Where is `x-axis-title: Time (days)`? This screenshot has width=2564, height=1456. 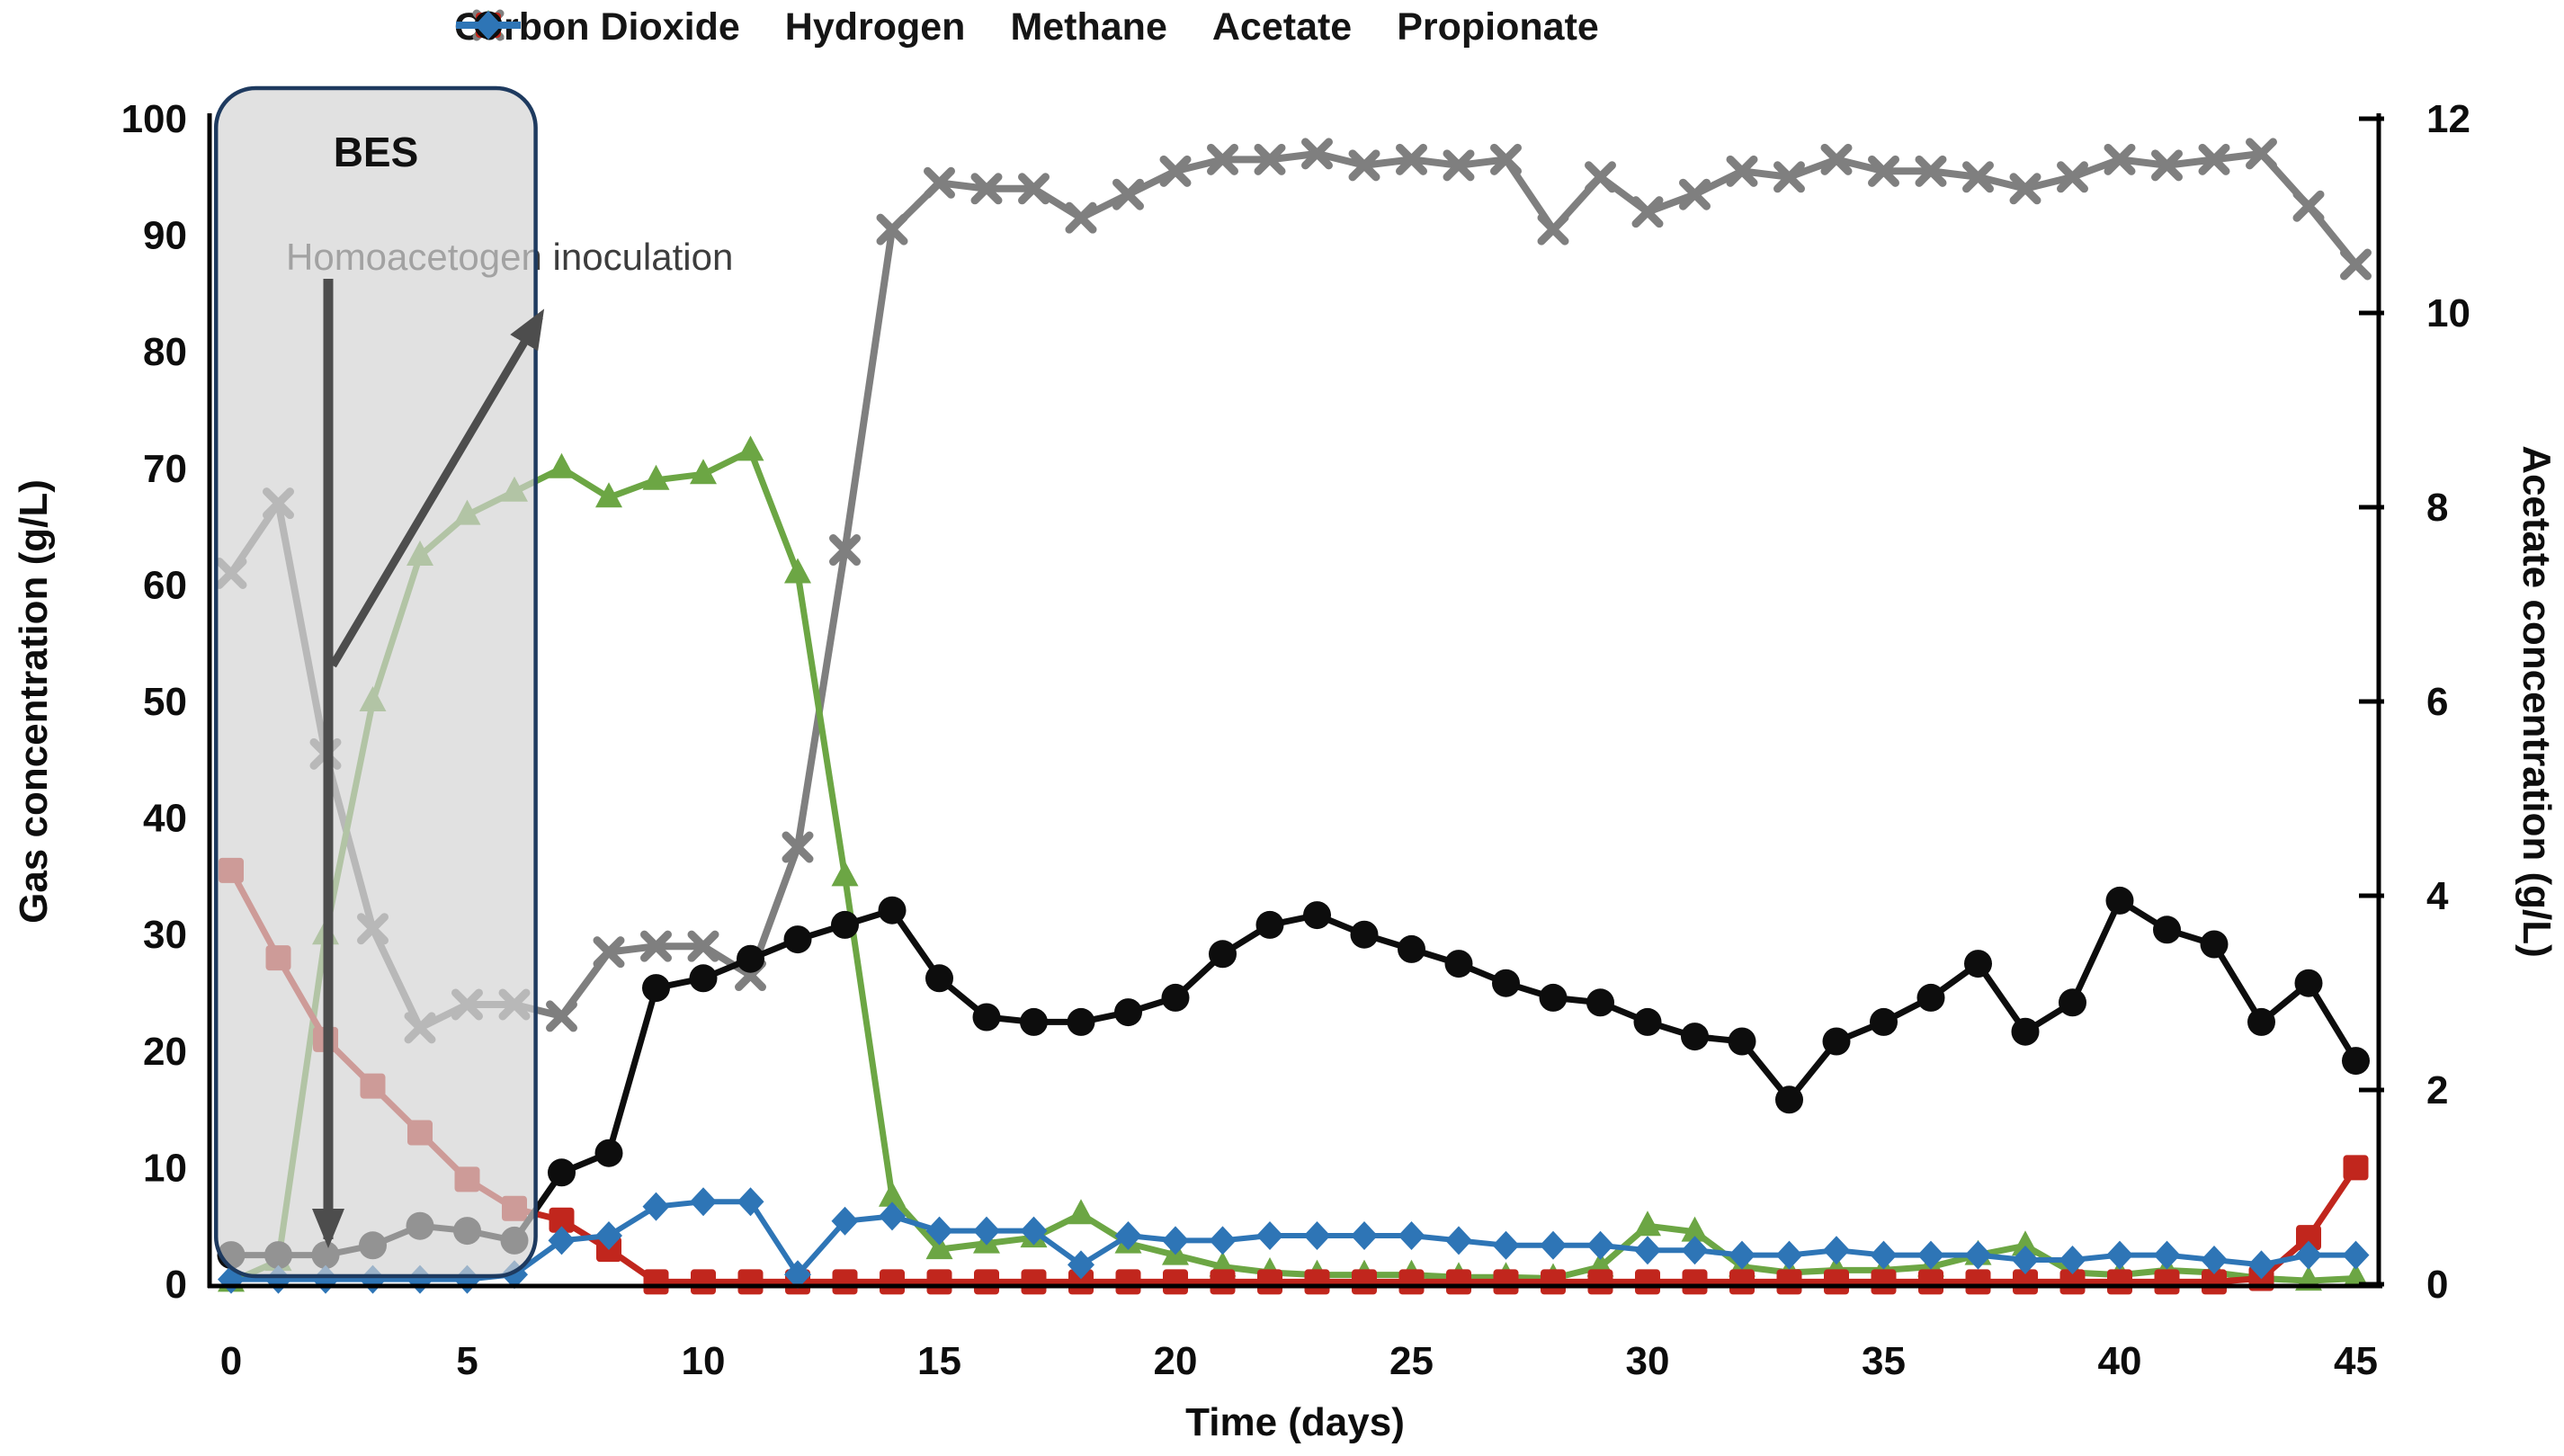 x-axis-title: Time (days) is located at coordinates (1295, 1422).